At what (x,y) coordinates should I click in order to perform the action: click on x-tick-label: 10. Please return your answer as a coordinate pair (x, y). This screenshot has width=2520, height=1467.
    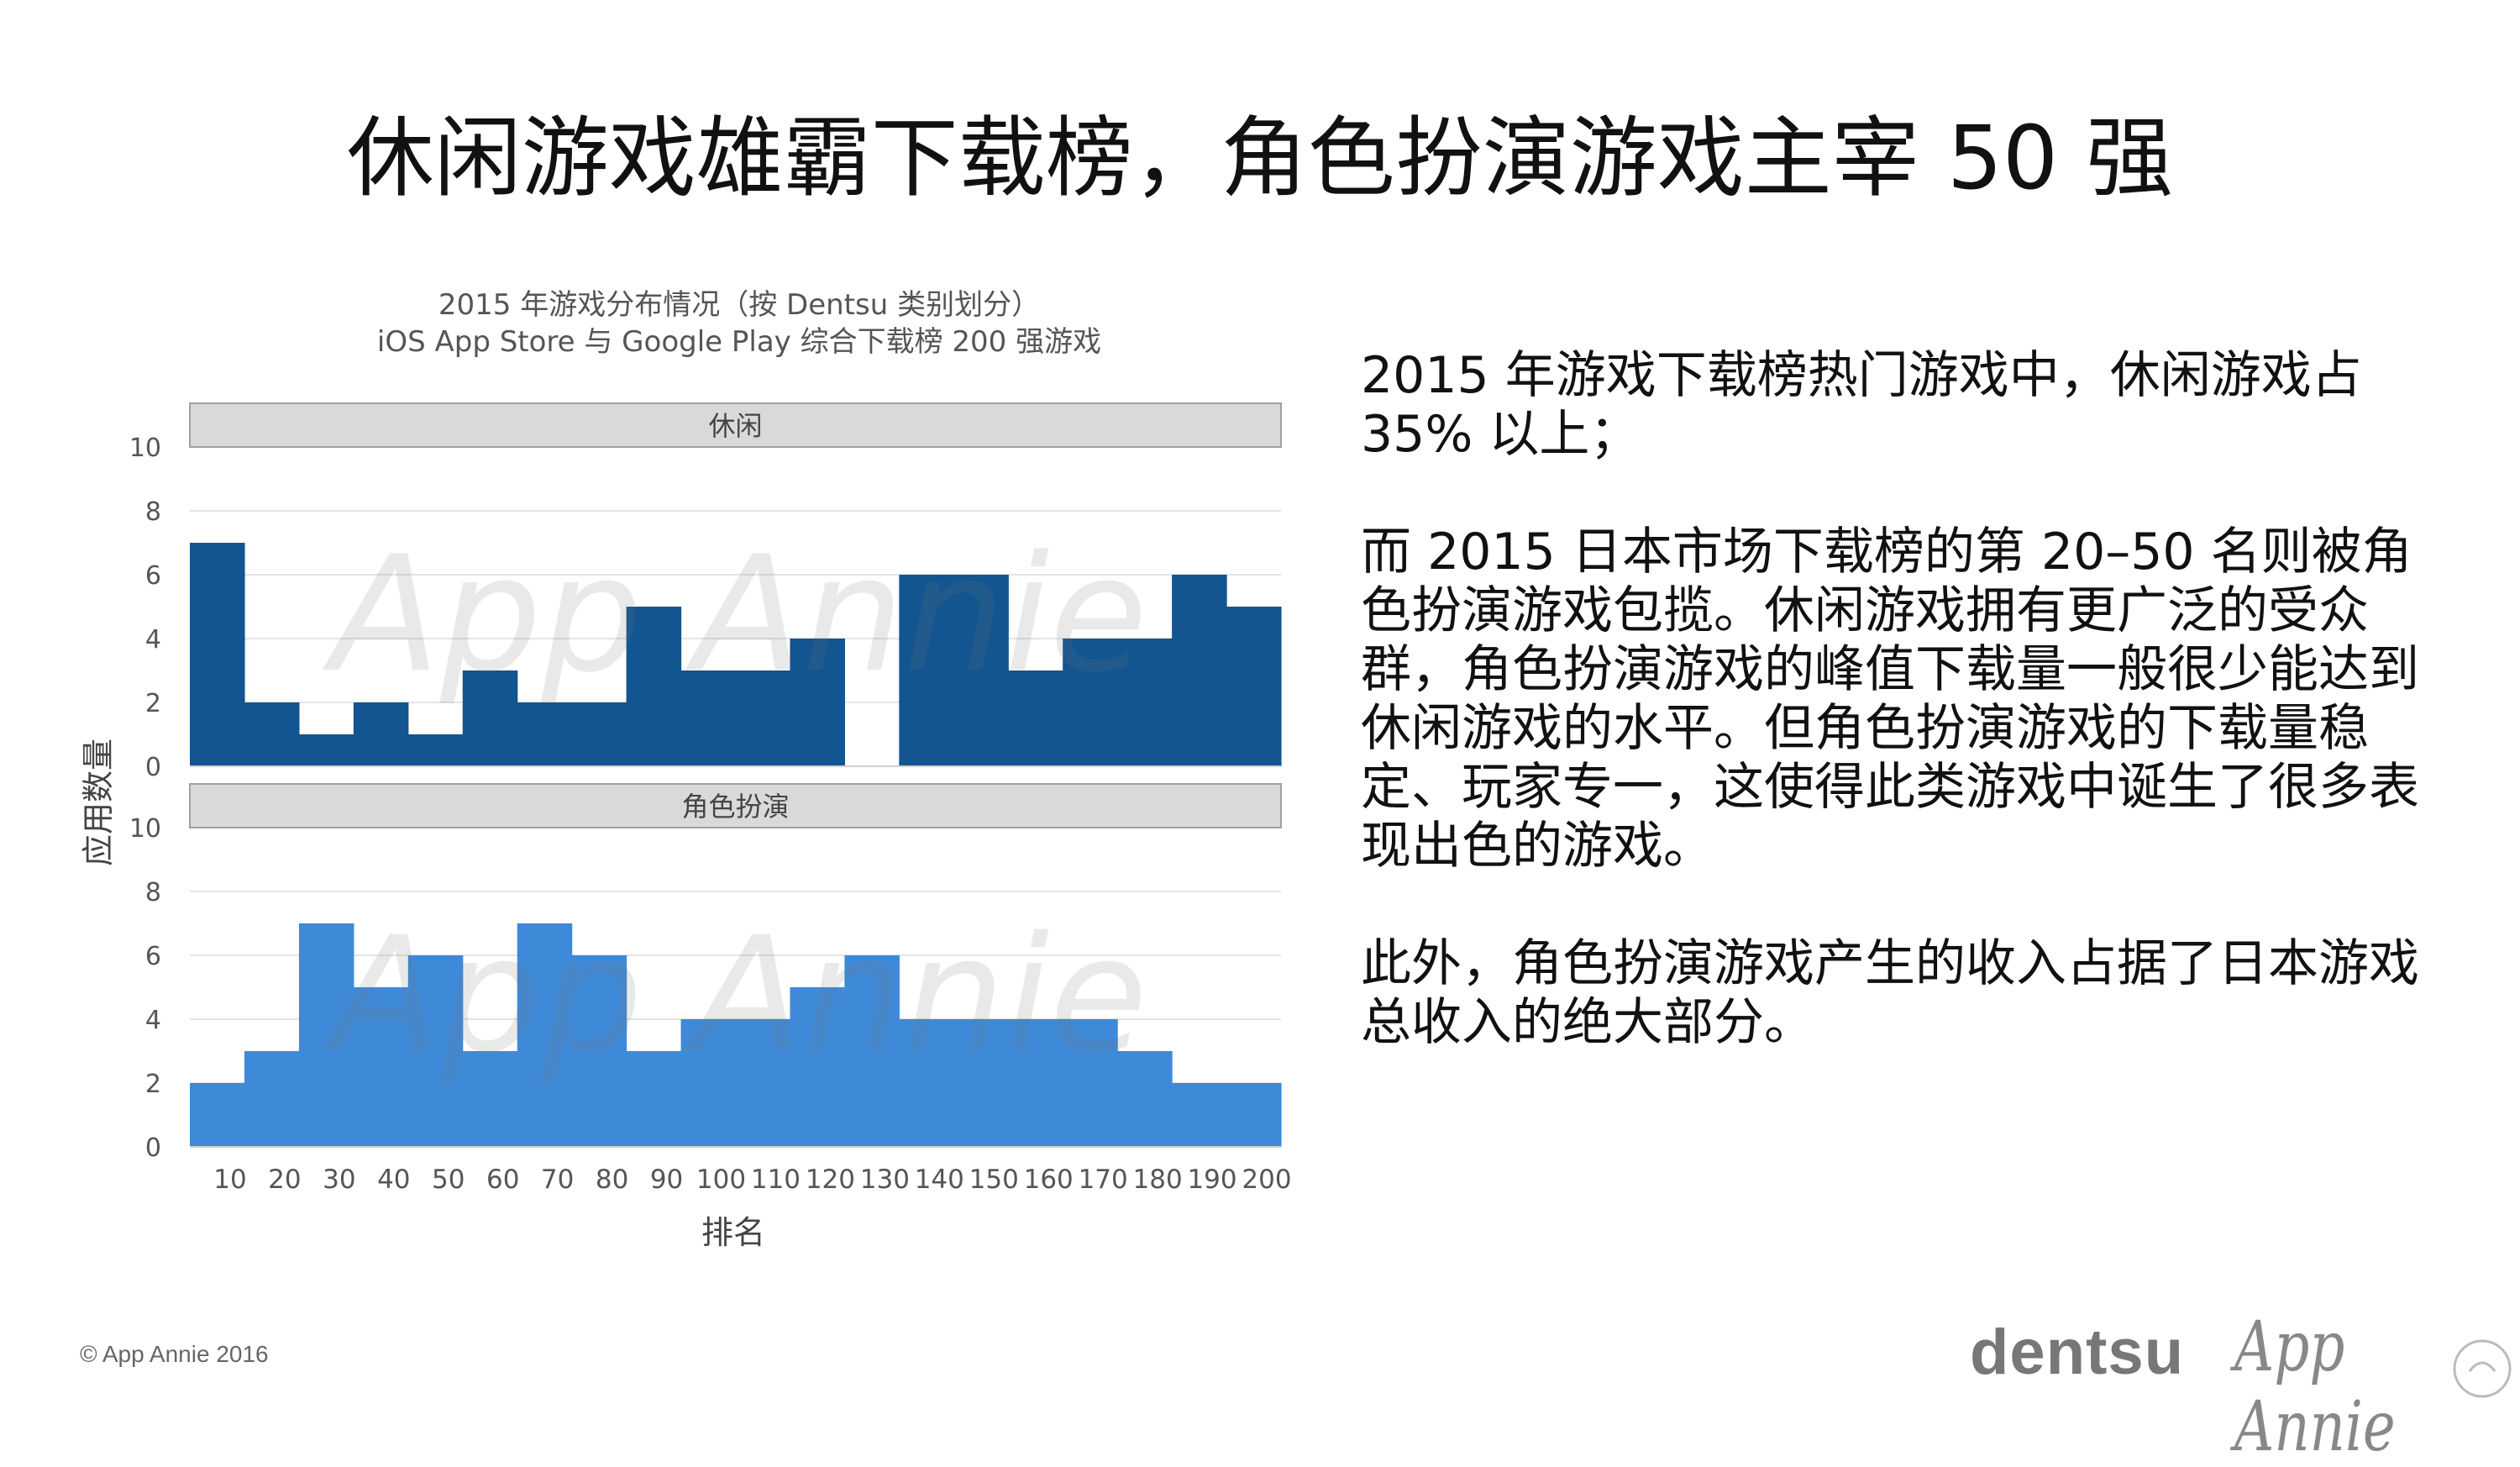
    Looking at the image, I should click on (229, 1180).